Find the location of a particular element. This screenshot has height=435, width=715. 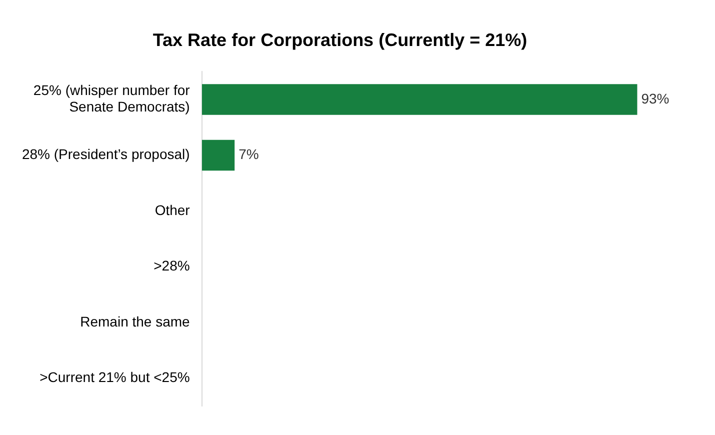

y-tick-label: 25% (whisper number for Senate Democrats) is located at coordinates (111, 98).